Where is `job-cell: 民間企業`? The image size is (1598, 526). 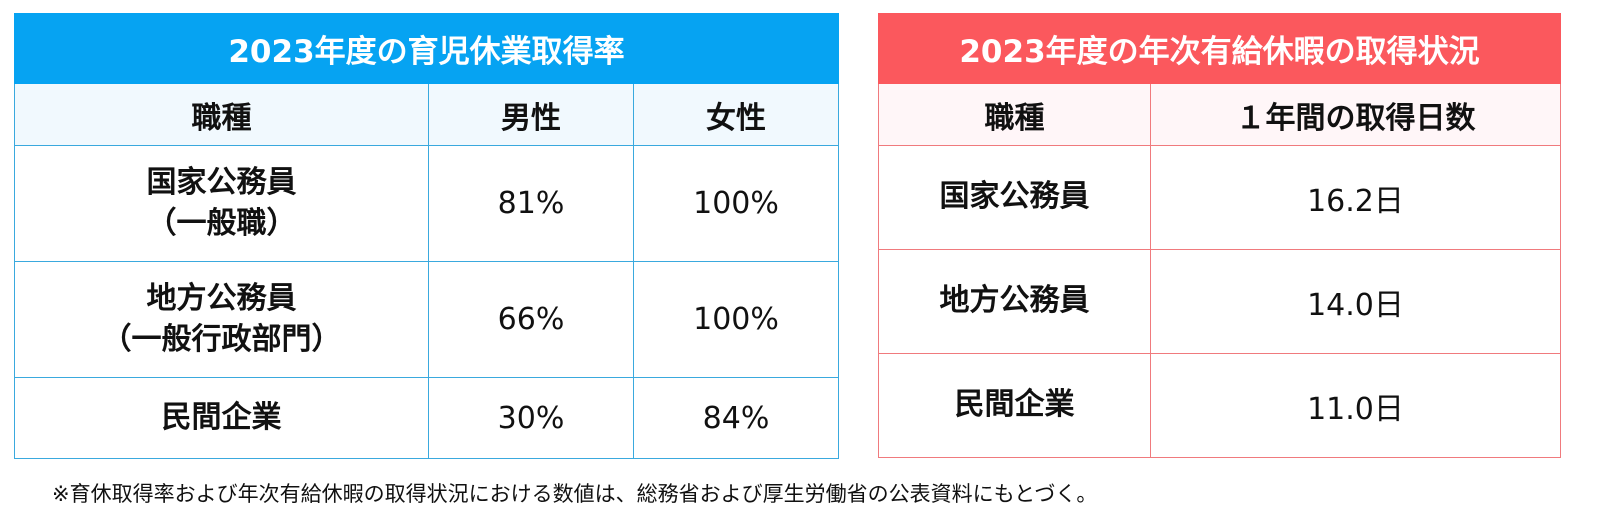
job-cell: 民間企業 is located at coordinates (221, 418).